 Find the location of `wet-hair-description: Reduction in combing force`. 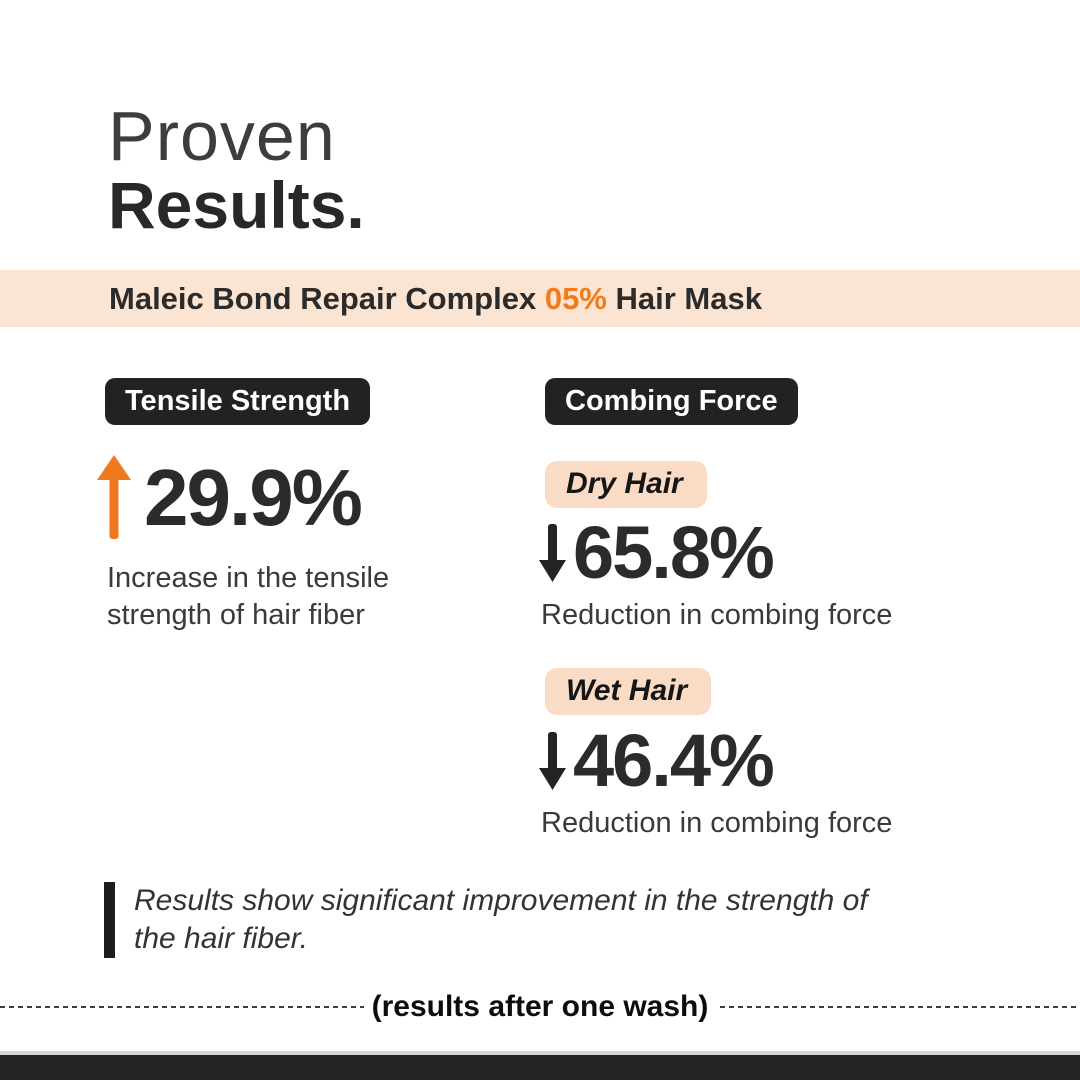

wet-hair-description: Reduction in combing force is located at coordinates (717, 823).